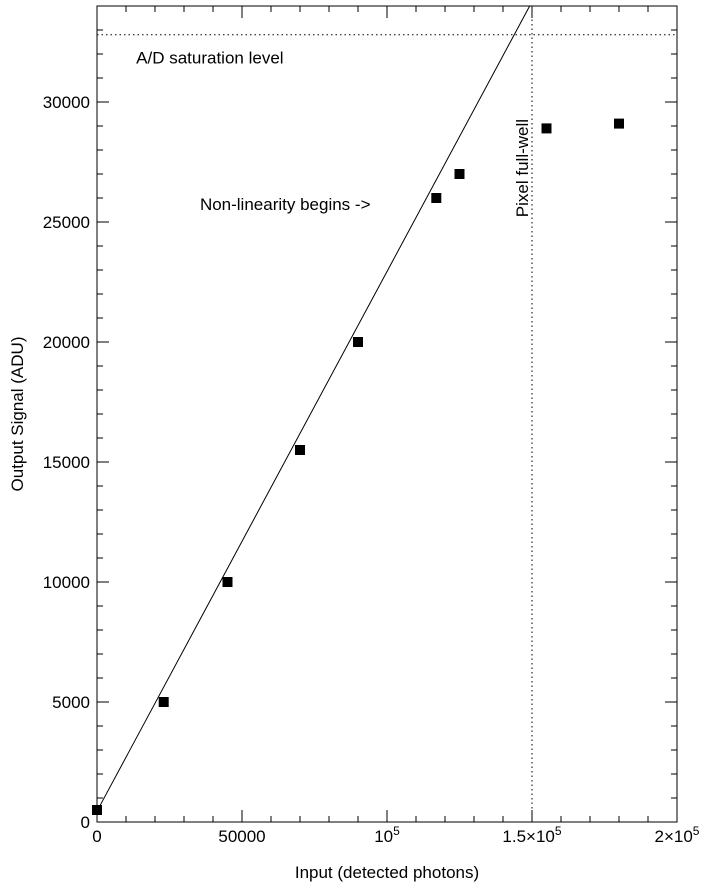 This screenshot has width=703, height=886. I want to click on y-tick-label: 30000, so click(66, 102).